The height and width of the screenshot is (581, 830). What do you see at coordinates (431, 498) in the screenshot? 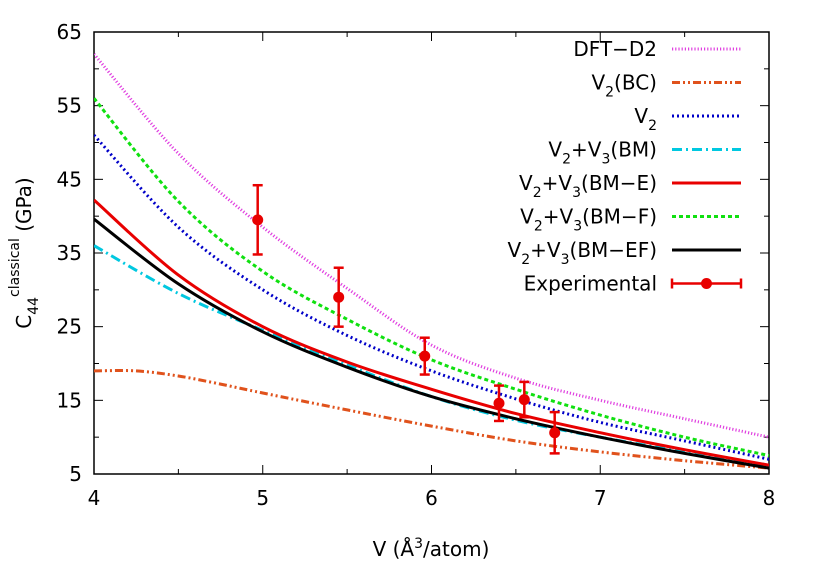
I see `x-tick-label: 6` at bounding box center [431, 498].